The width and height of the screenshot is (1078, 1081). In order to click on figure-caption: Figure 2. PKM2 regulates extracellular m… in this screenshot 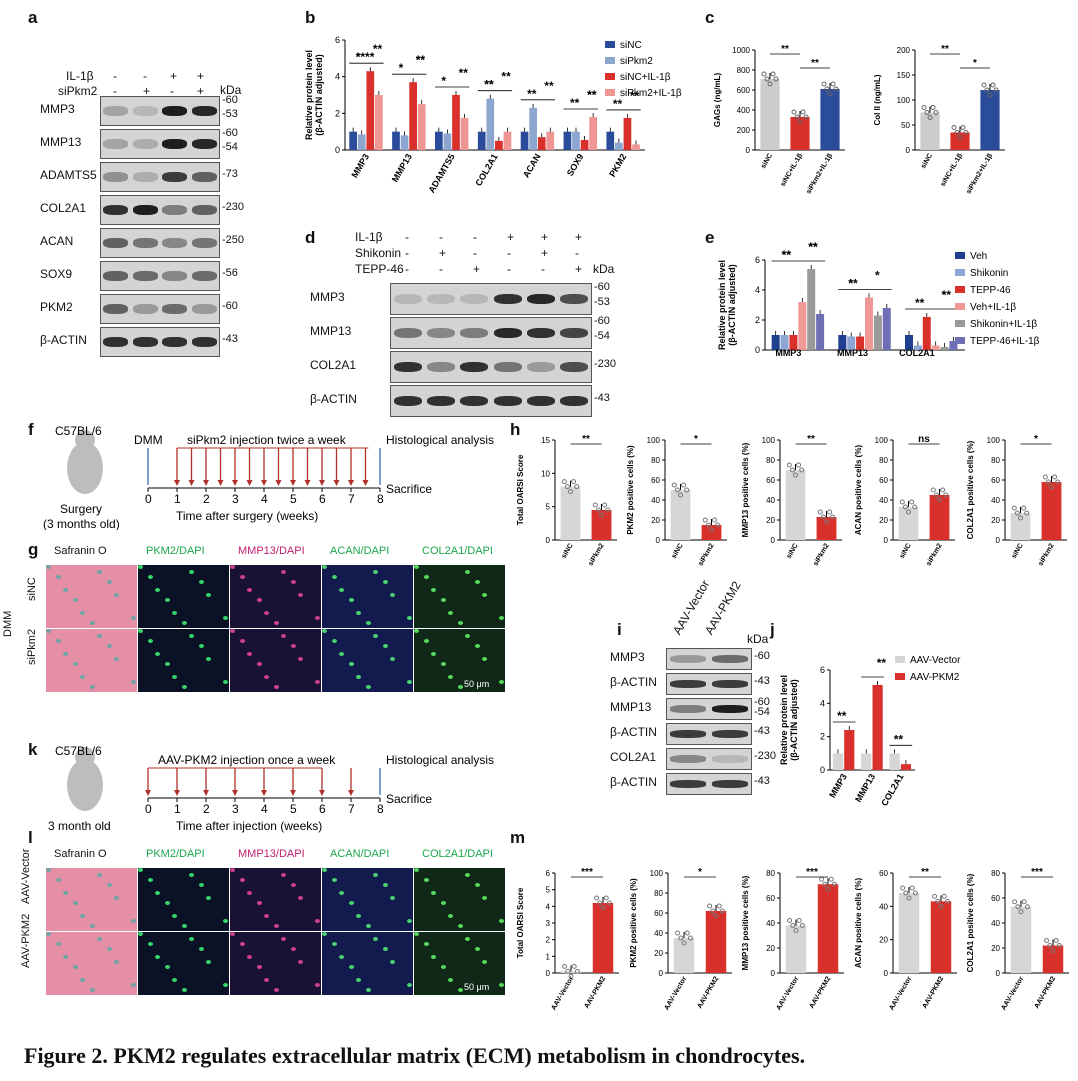, I will do `click(415, 1055)`.